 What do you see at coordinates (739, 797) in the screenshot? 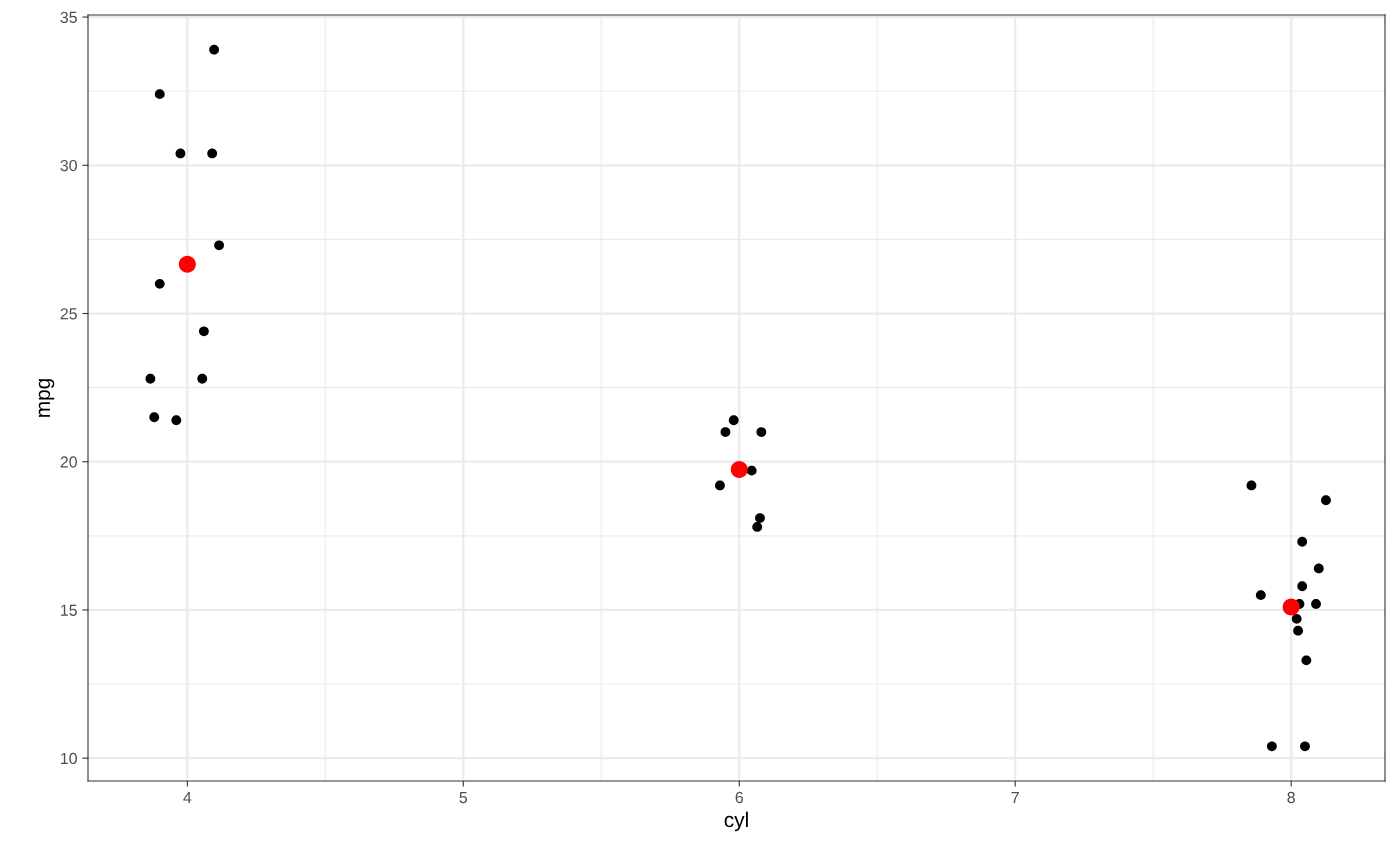
I see `x-tick-label: 6` at bounding box center [739, 797].